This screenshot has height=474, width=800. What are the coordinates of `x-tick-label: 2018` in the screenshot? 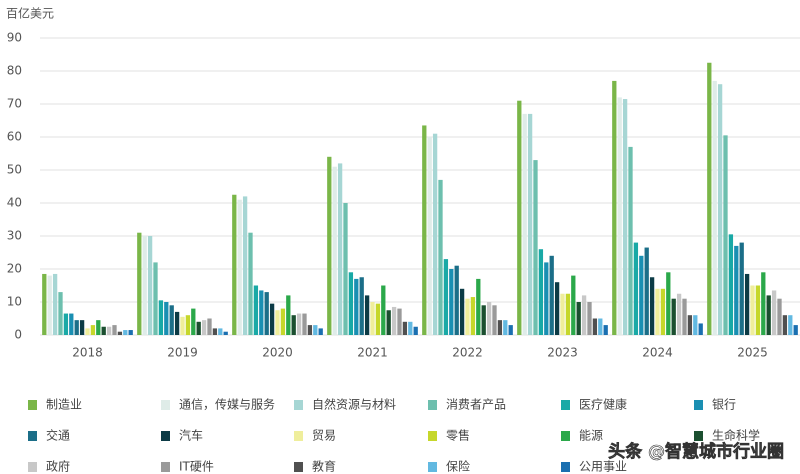 It's located at (87, 353).